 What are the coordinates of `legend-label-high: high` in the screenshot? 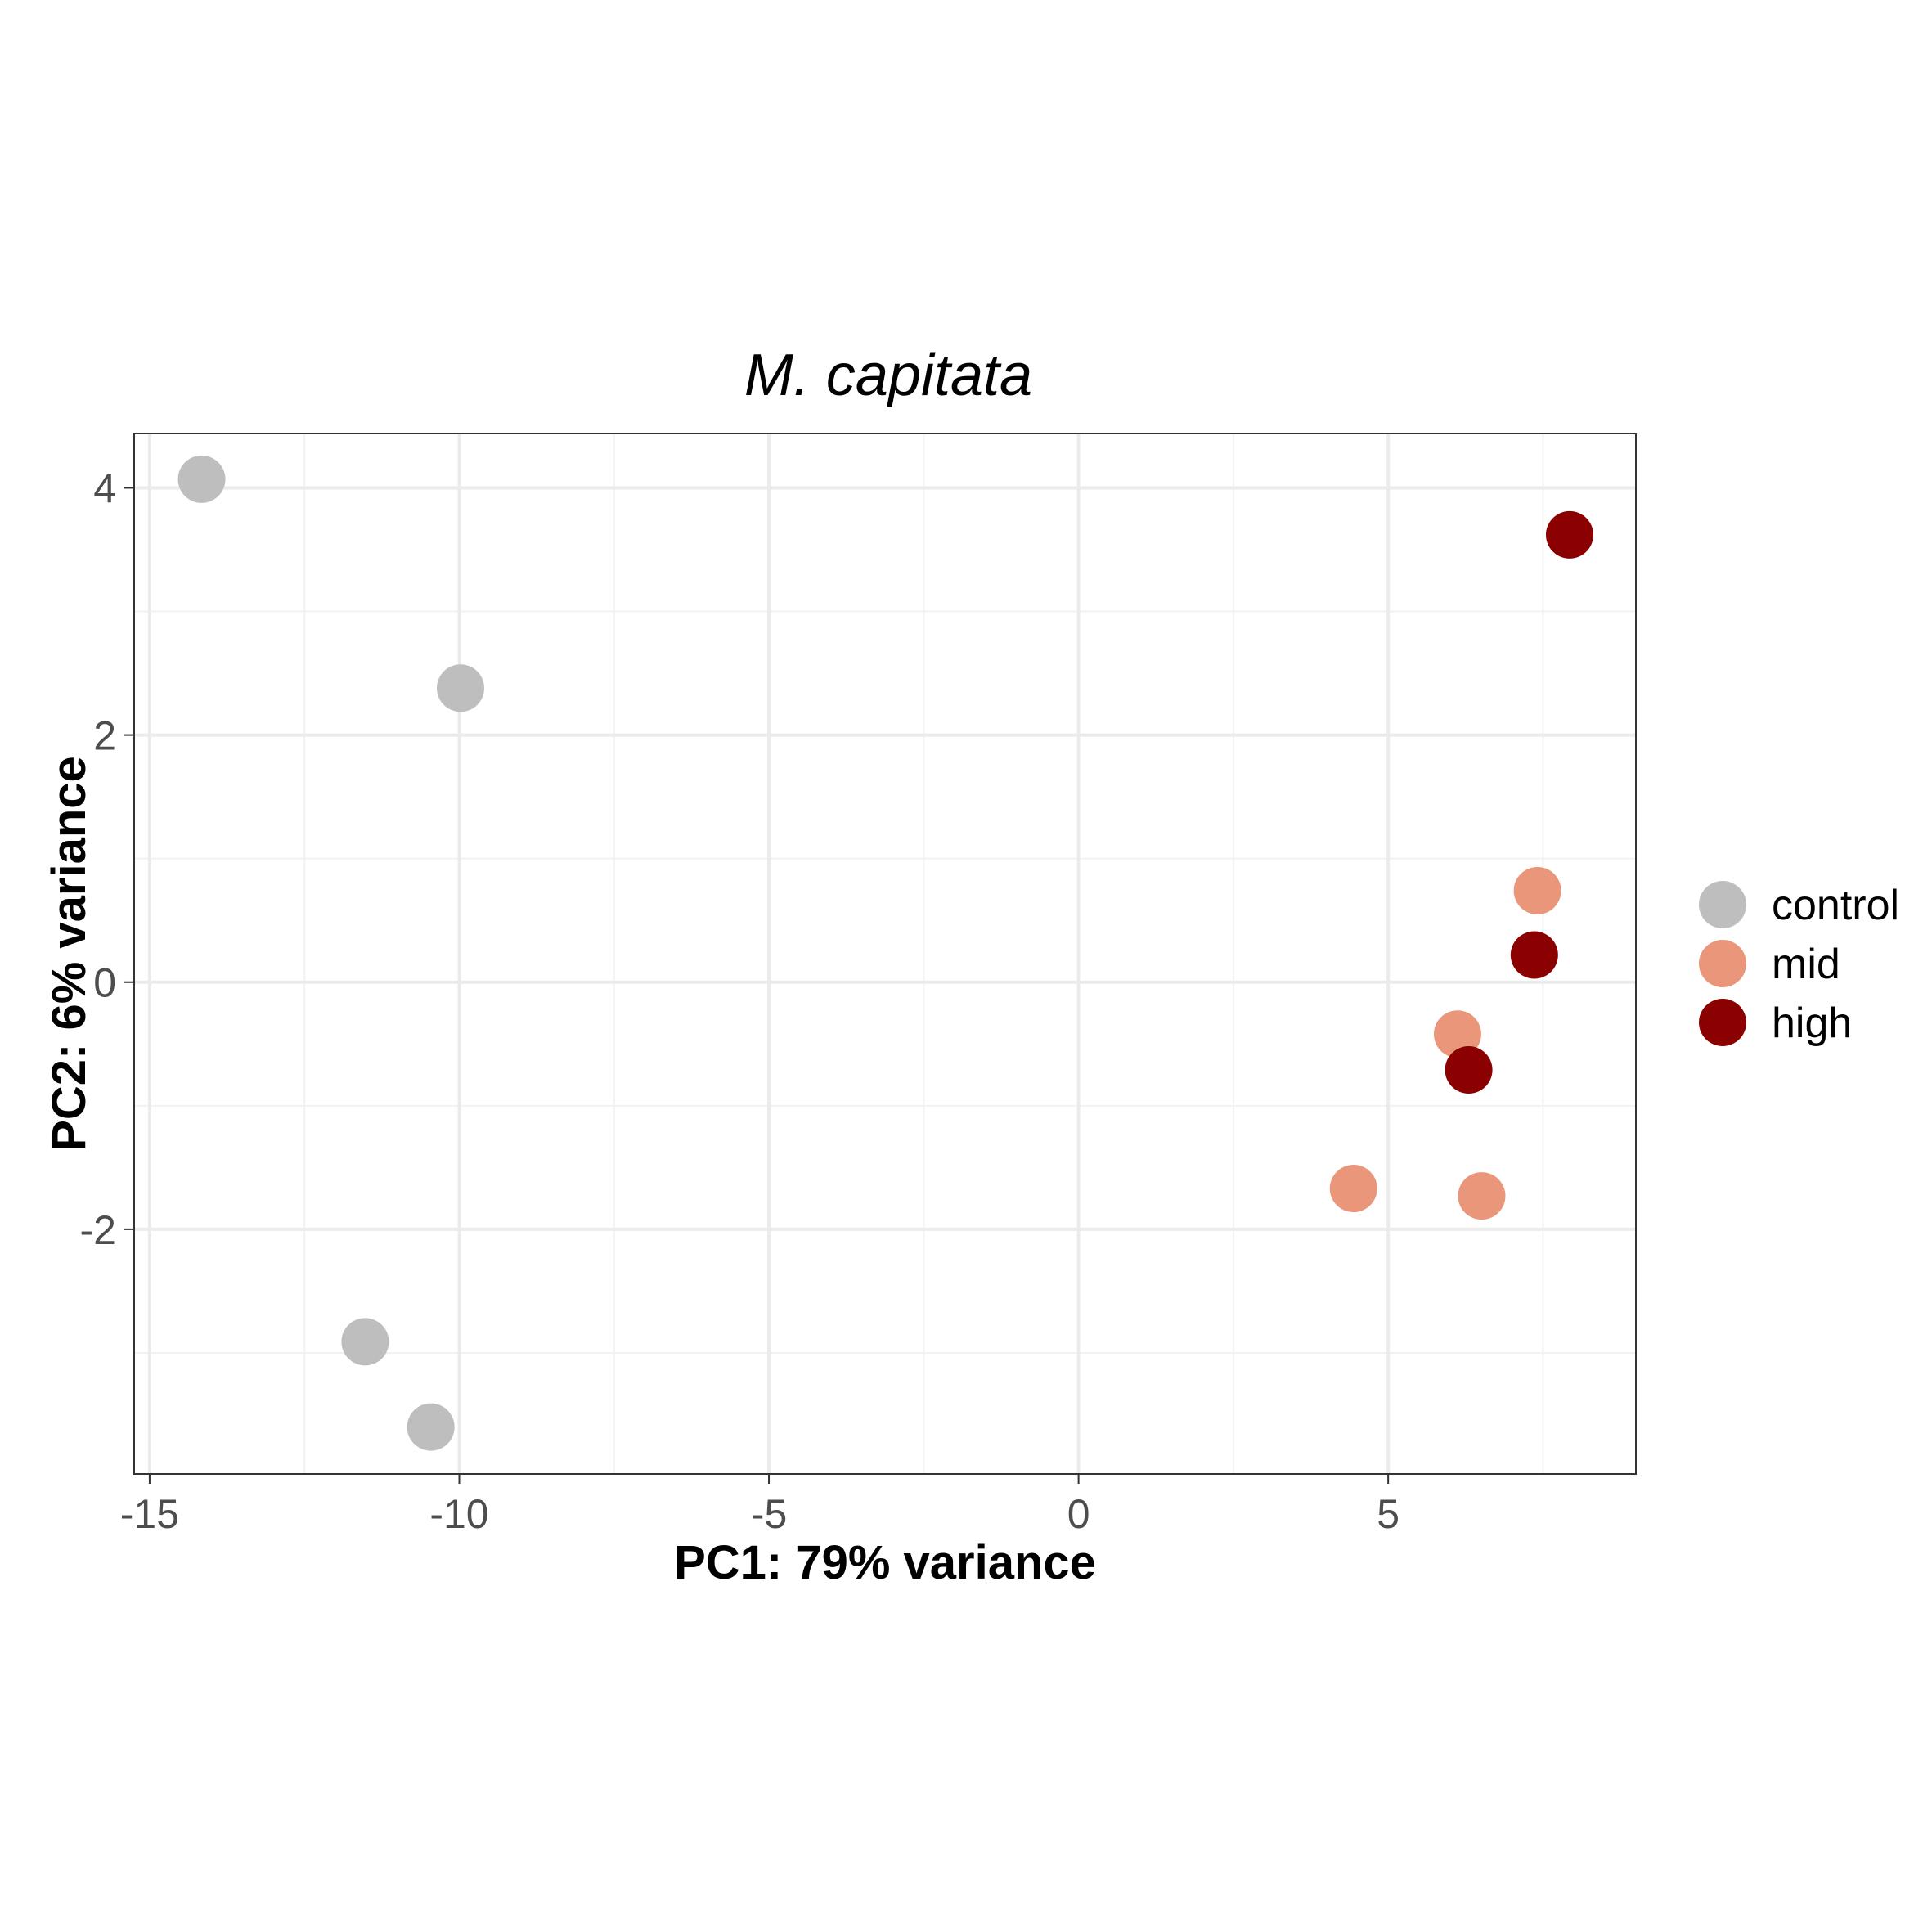 It's located at (1812, 1023).